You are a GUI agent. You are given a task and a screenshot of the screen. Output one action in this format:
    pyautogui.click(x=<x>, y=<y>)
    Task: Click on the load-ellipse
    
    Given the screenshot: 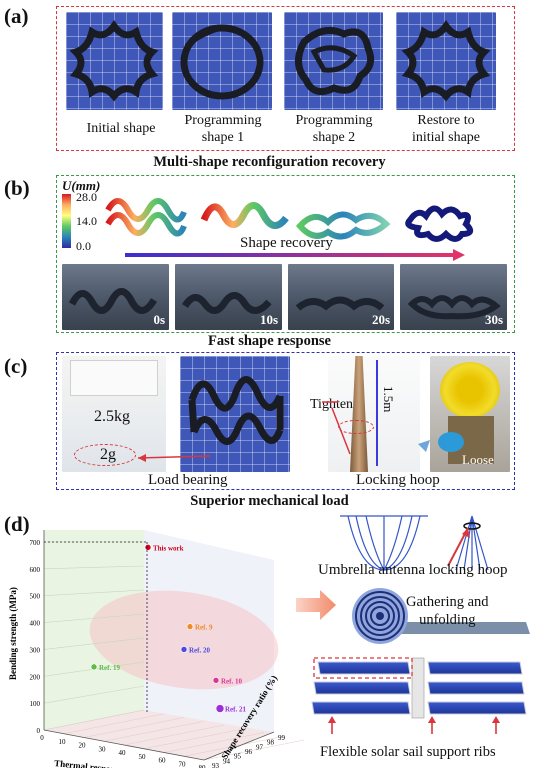 What is the action you would take?
    pyautogui.click(x=105, y=455)
    